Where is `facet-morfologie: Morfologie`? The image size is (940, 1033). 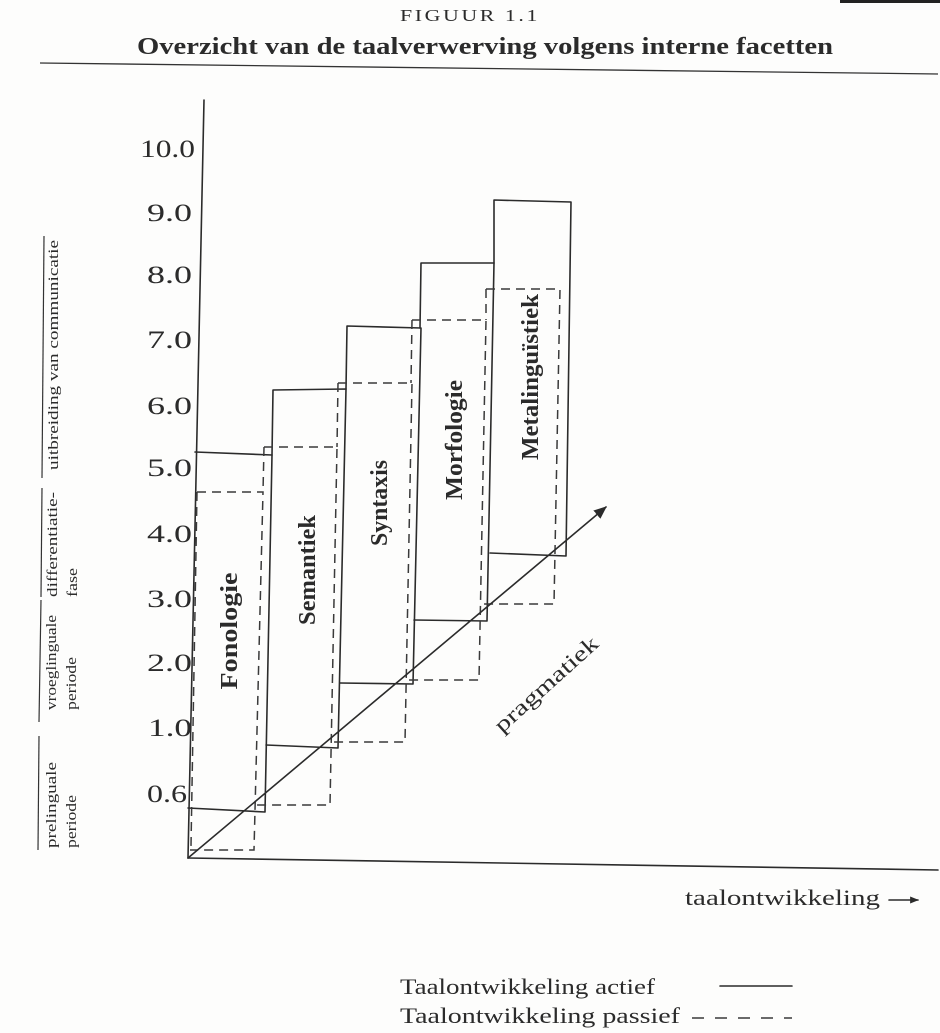
facet-morfologie: Morfologie is located at coordinates (450, 471).